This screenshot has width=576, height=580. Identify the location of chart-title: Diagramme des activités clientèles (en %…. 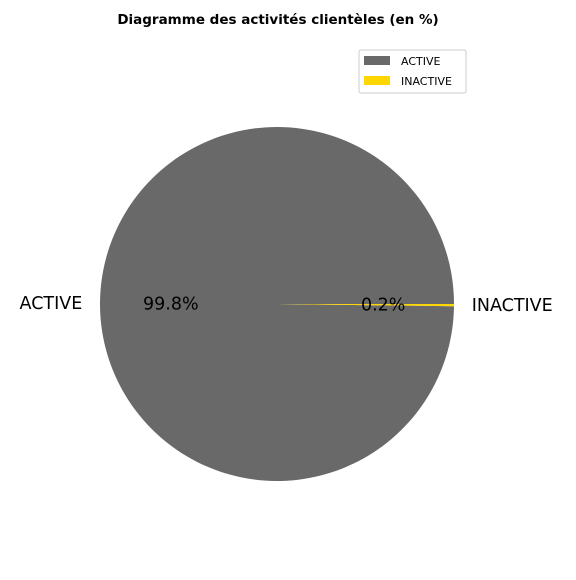
(277, 20).